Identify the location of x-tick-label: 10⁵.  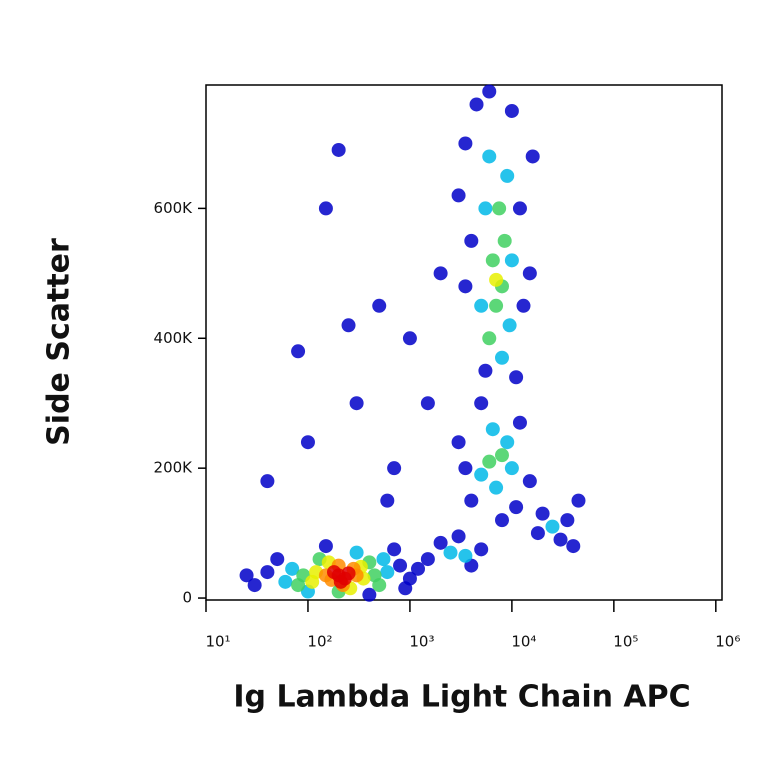
(625, 642).